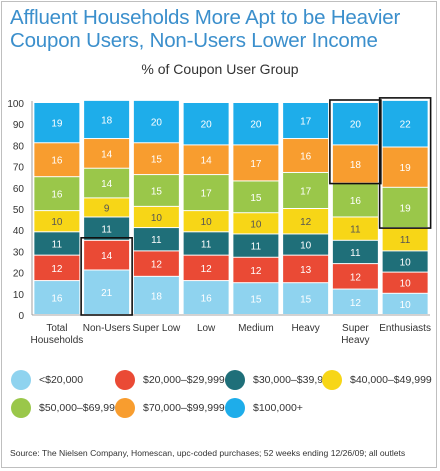  What do you see at coordinates (19, 252) in the screenshot?
I see `y-tick-label: 30` at bounding box center [19, 252].